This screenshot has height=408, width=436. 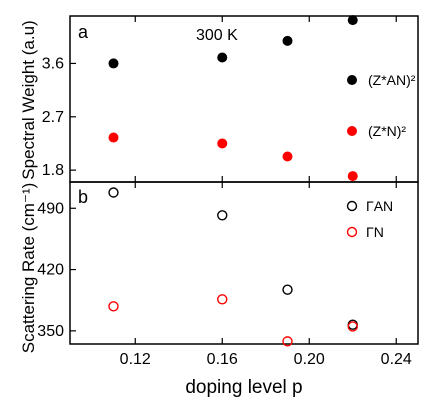 What do you see at coordinates (396, 359) in the screenshot?
I see `x-tick-label: 0.24` at bounding box center [396, 359].